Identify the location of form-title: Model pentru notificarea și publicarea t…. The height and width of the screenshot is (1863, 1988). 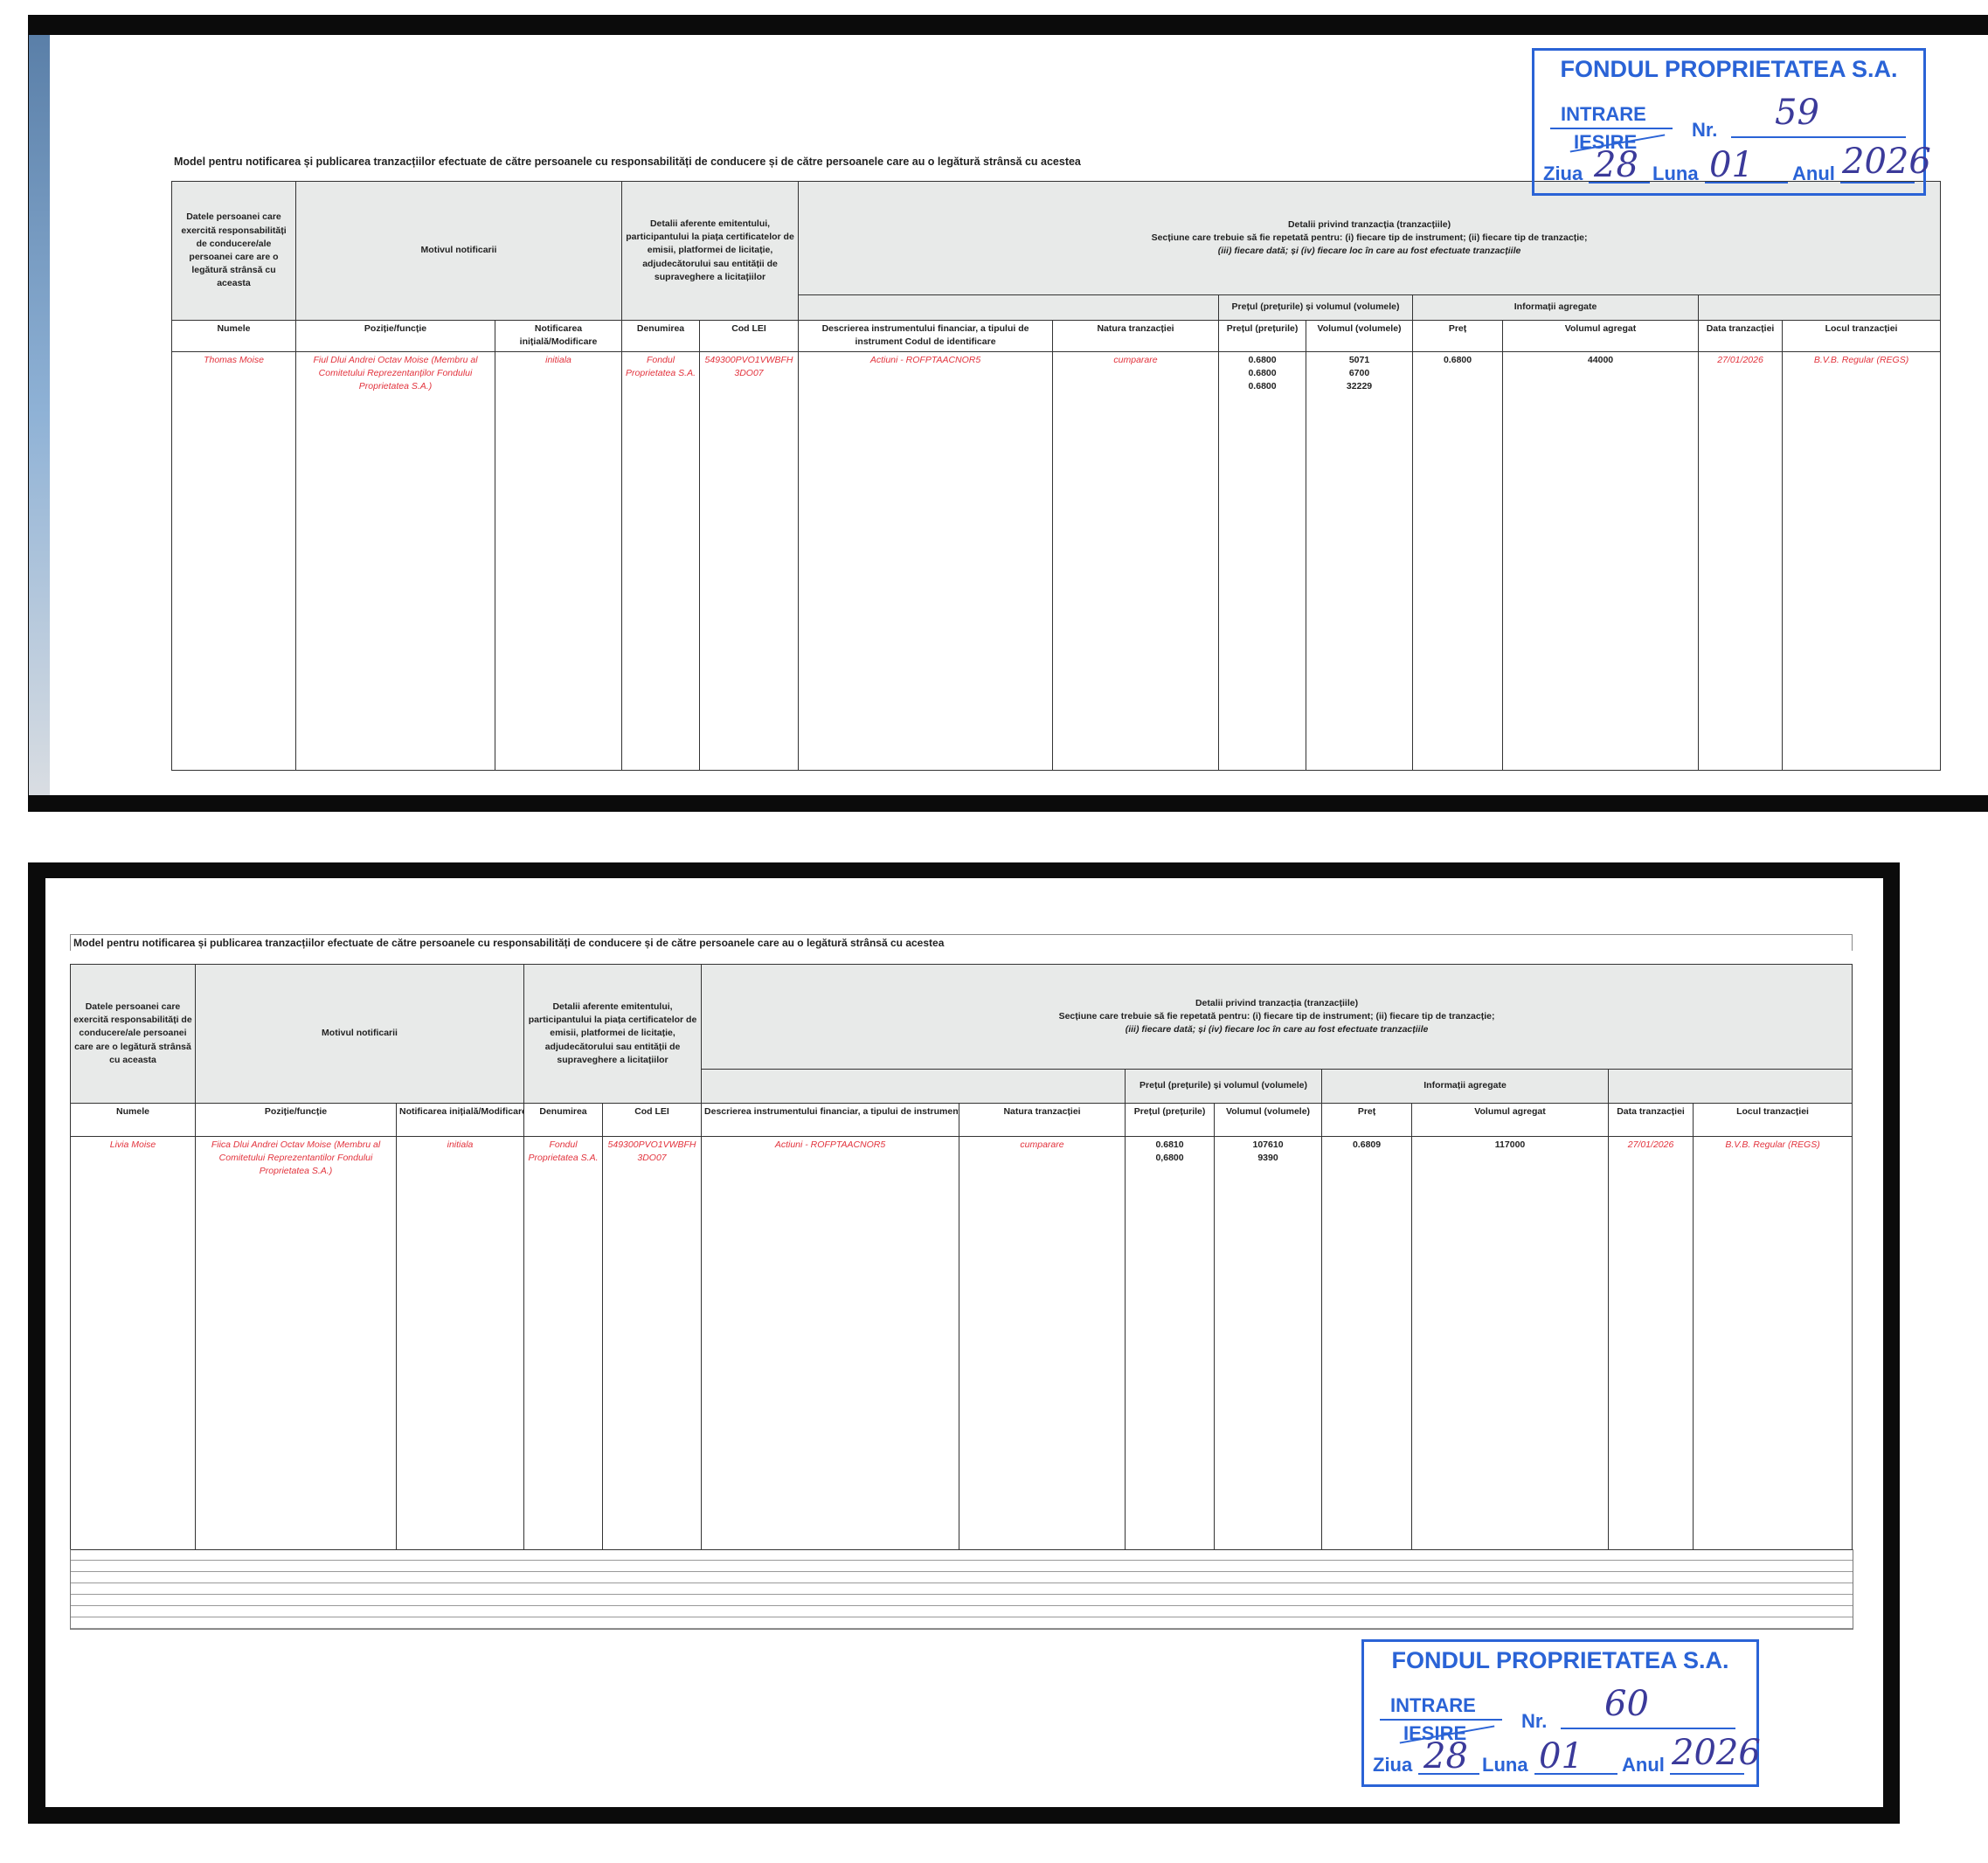
(627, 162).